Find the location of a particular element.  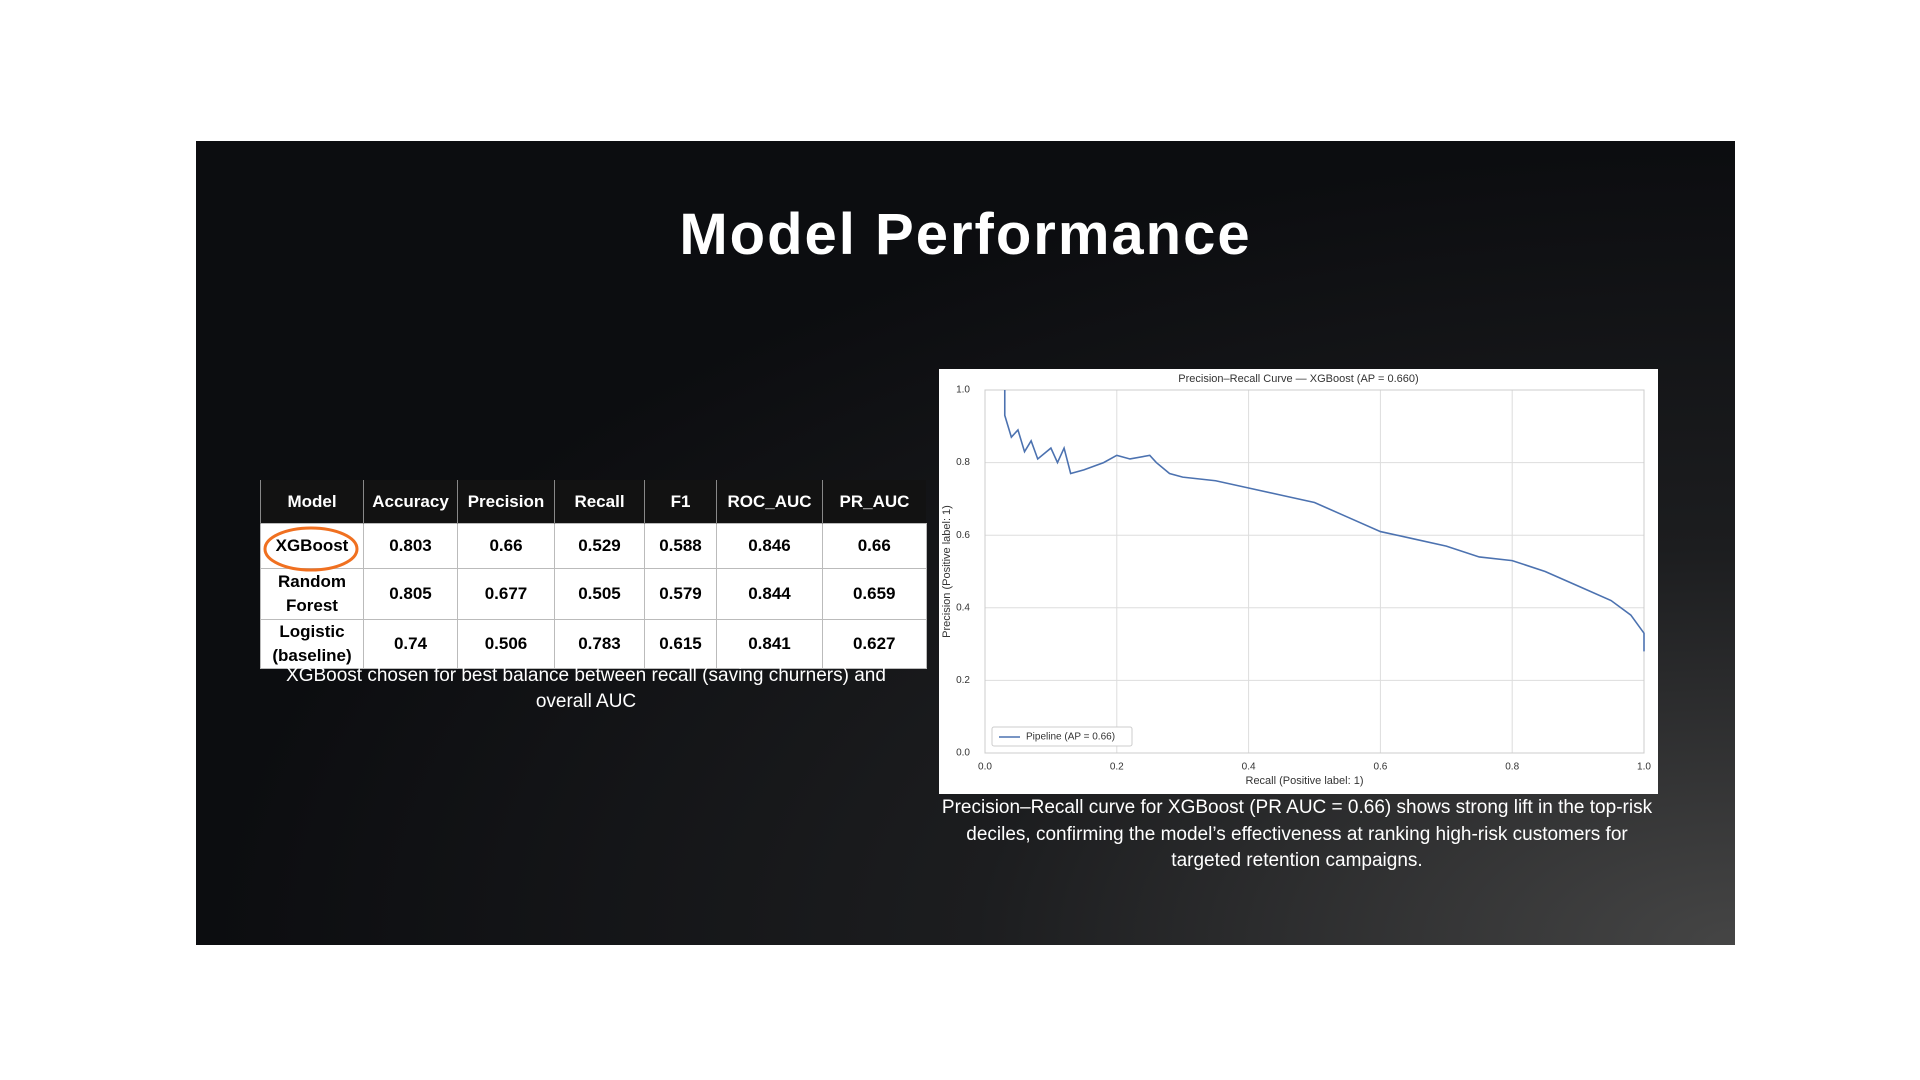

pr-curve is located at coordinates (1324, 521).